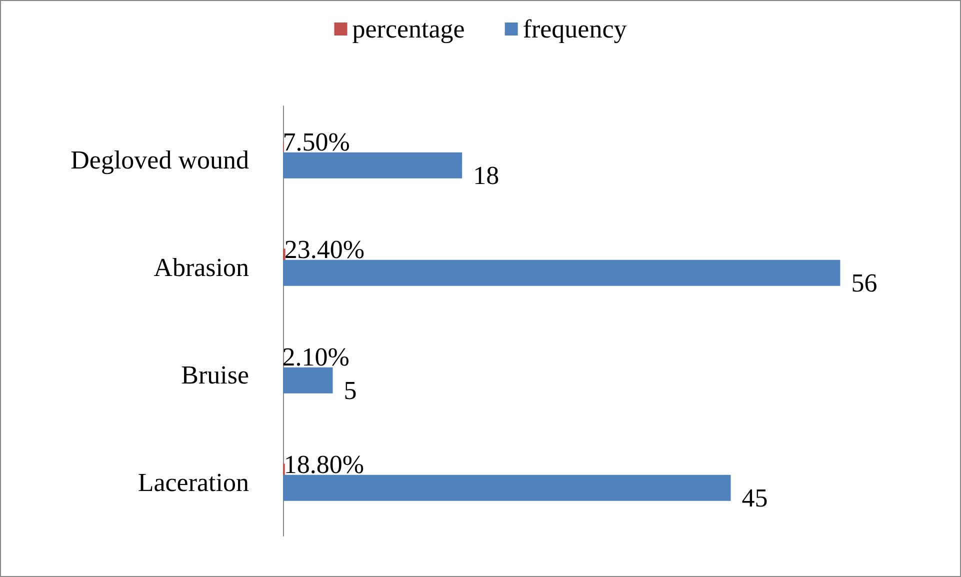  What do you see at coordinates (486, 175) in the screenshot?
I see `data-label: 18` at bounding box center [486, 175].